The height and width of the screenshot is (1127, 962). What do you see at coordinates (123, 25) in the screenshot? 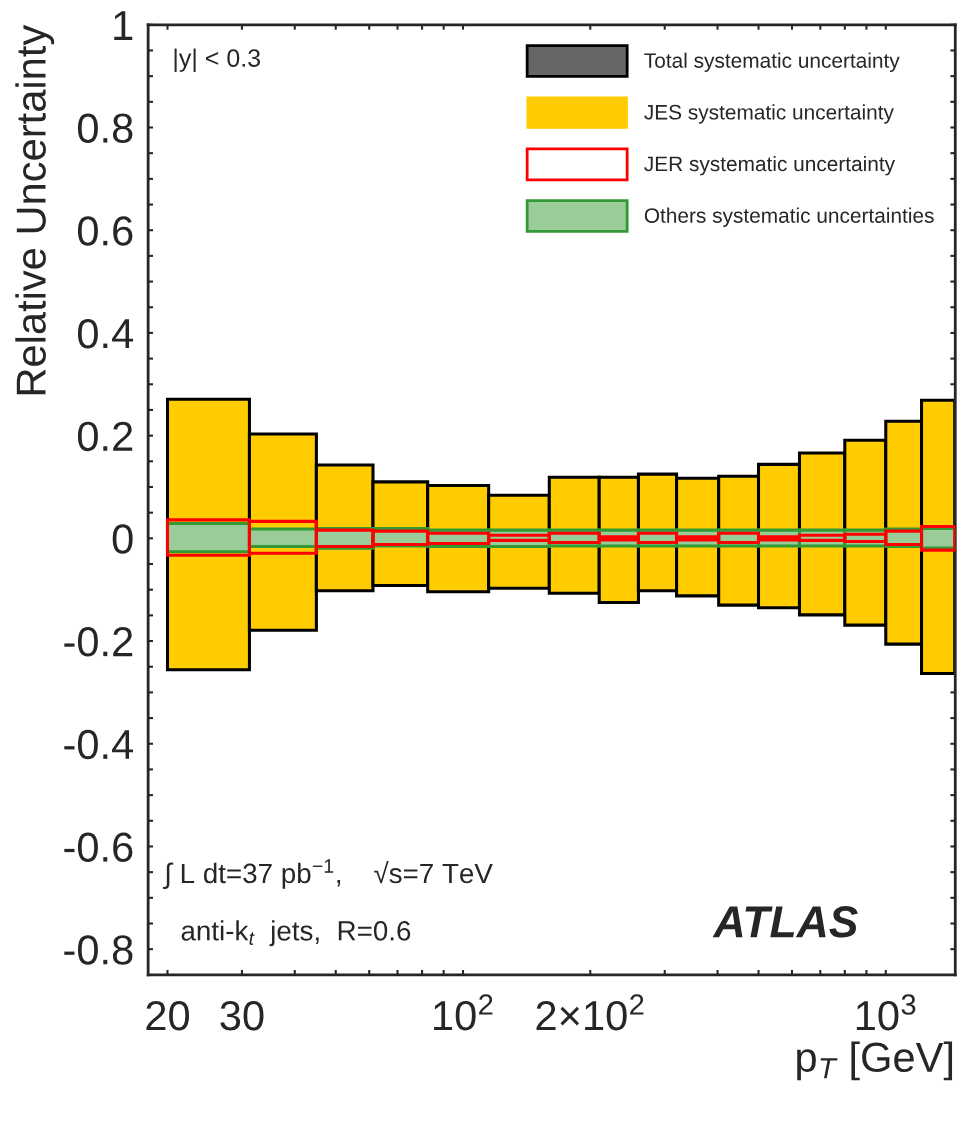
I see `y-tick-label: 1` at bounding box center [123, 25].